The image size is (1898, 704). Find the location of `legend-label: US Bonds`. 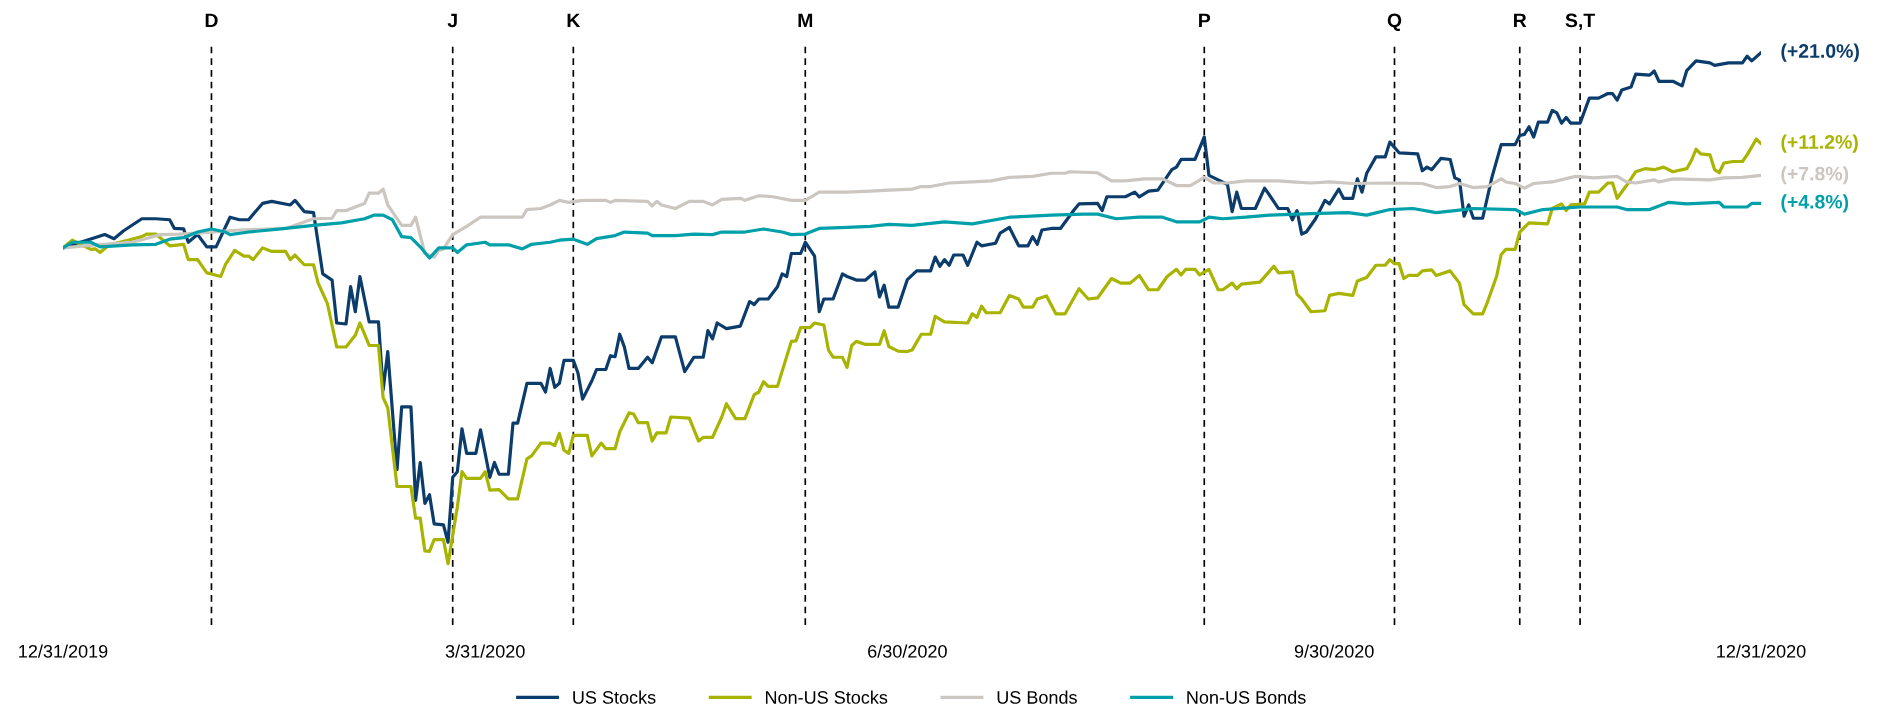

legend-label: US Bonds is located at coordinates (1037, 697).